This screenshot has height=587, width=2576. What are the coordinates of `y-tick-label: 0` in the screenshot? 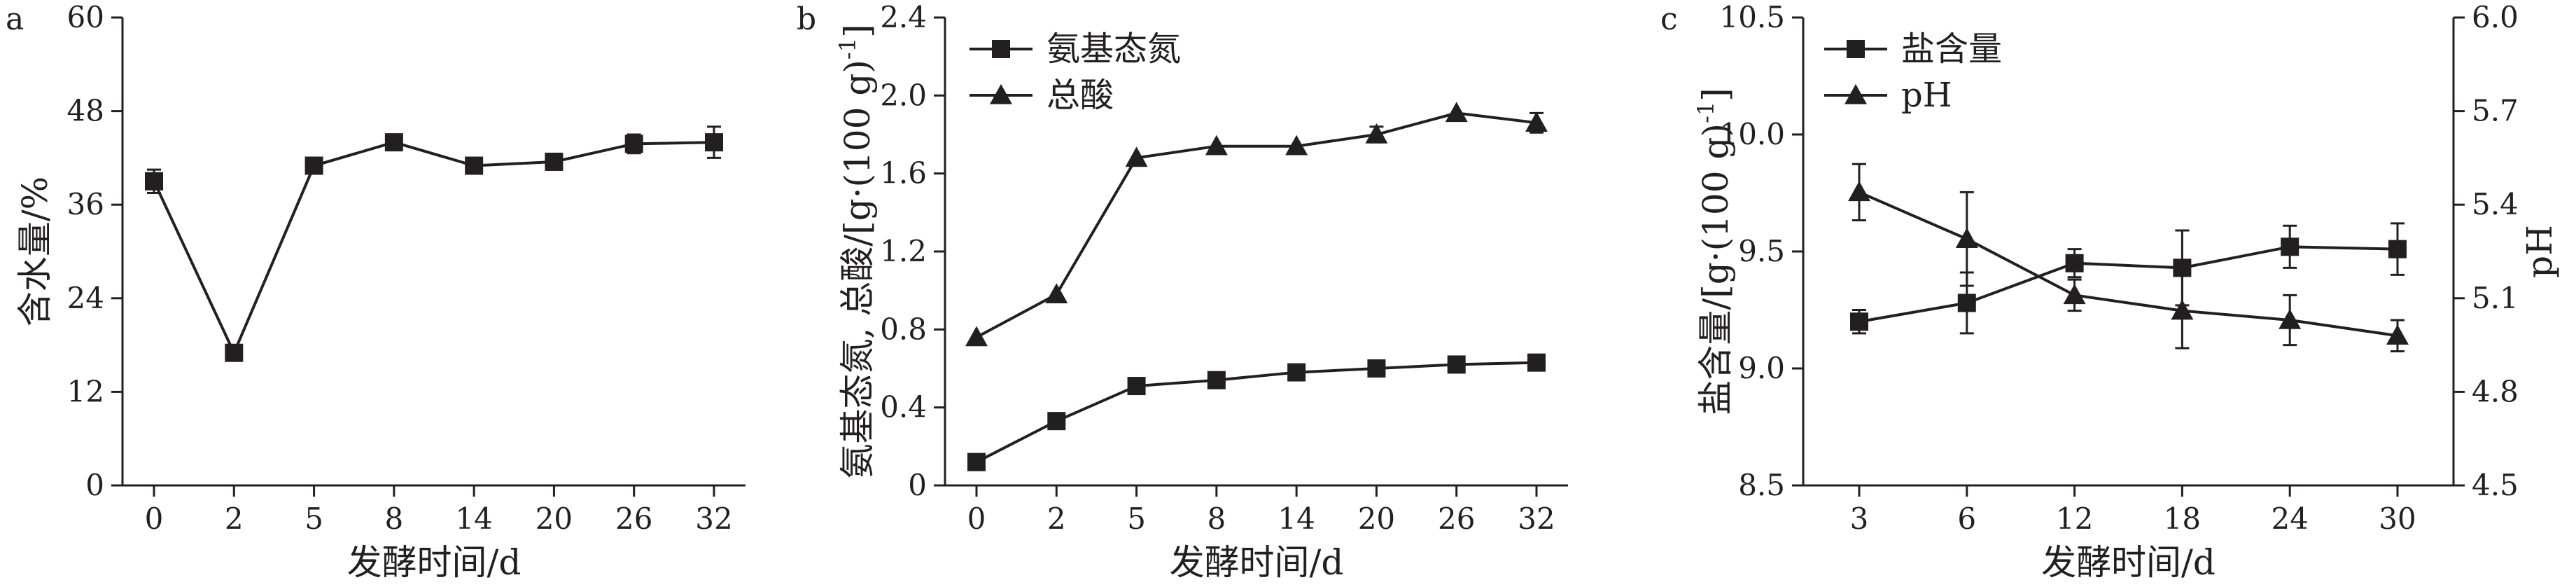 It's located at (917, 485).